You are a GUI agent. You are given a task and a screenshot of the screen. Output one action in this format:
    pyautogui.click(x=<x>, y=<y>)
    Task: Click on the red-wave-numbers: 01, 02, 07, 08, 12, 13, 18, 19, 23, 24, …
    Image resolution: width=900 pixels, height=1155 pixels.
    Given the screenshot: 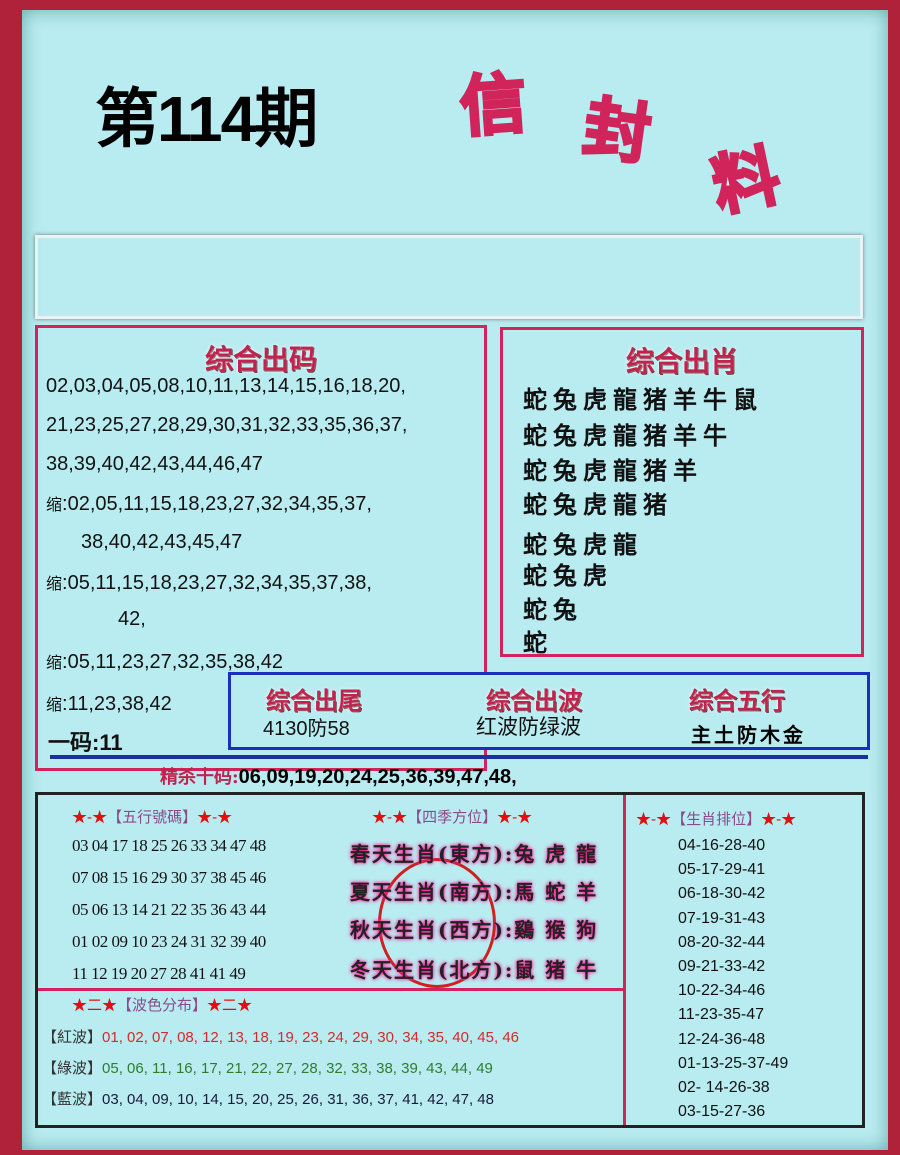 What is the action you would take?
    pyautogui.click(x=311, y=1037)
    